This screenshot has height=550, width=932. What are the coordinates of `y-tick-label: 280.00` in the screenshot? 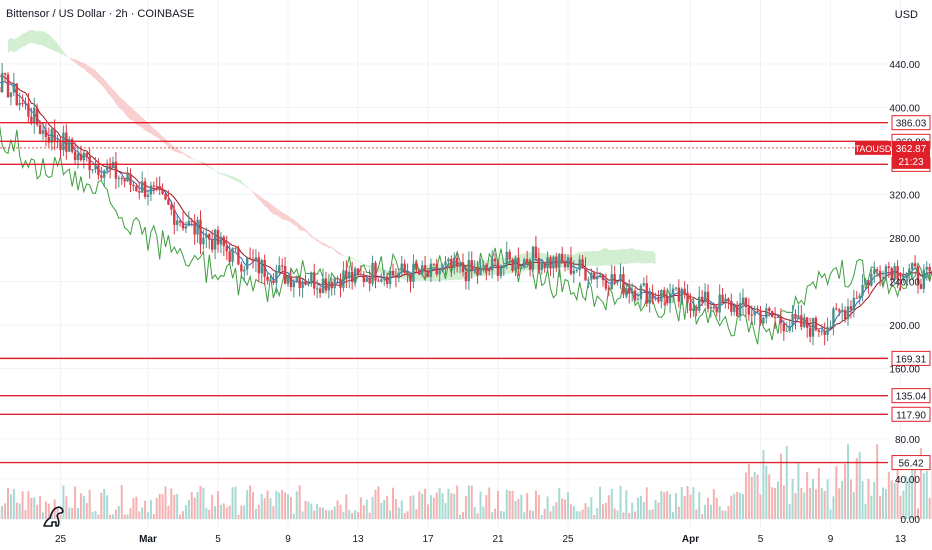 It's located at (904, 239).